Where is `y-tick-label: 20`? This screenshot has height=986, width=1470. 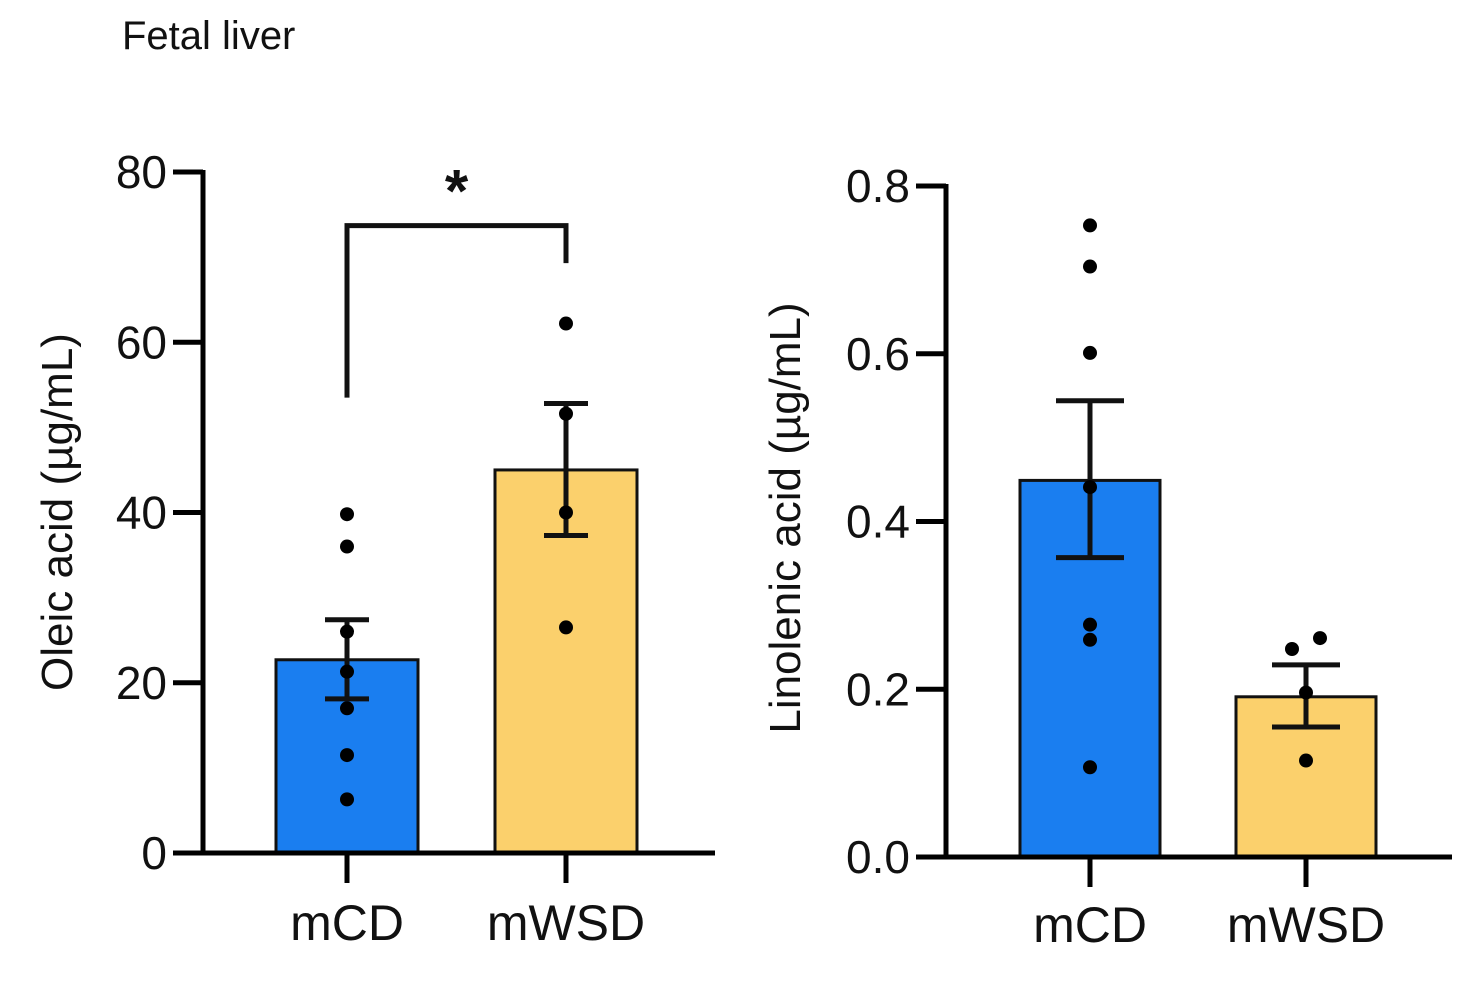 y-tick-label: 20 is located at coordinates (141, 683).